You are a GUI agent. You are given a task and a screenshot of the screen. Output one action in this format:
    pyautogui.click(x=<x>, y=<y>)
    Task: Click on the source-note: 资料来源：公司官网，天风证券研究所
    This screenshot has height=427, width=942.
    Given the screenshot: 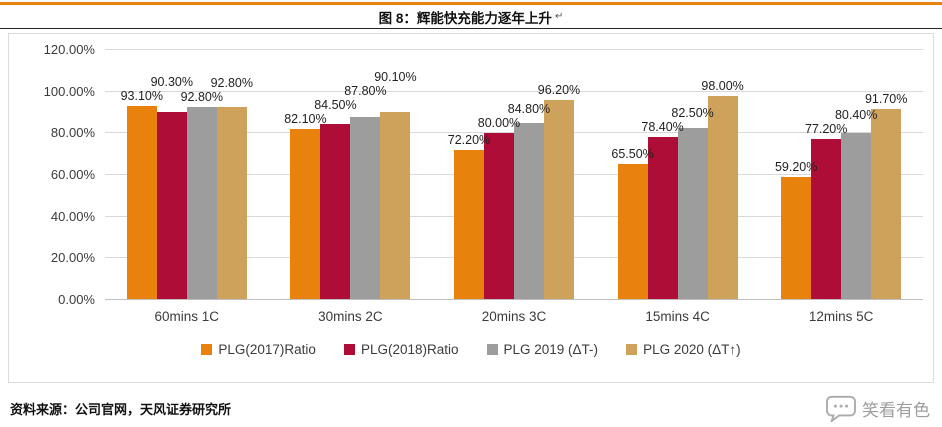 What is the action you would take?
    pyautogui.click(x=121, y=409)
    